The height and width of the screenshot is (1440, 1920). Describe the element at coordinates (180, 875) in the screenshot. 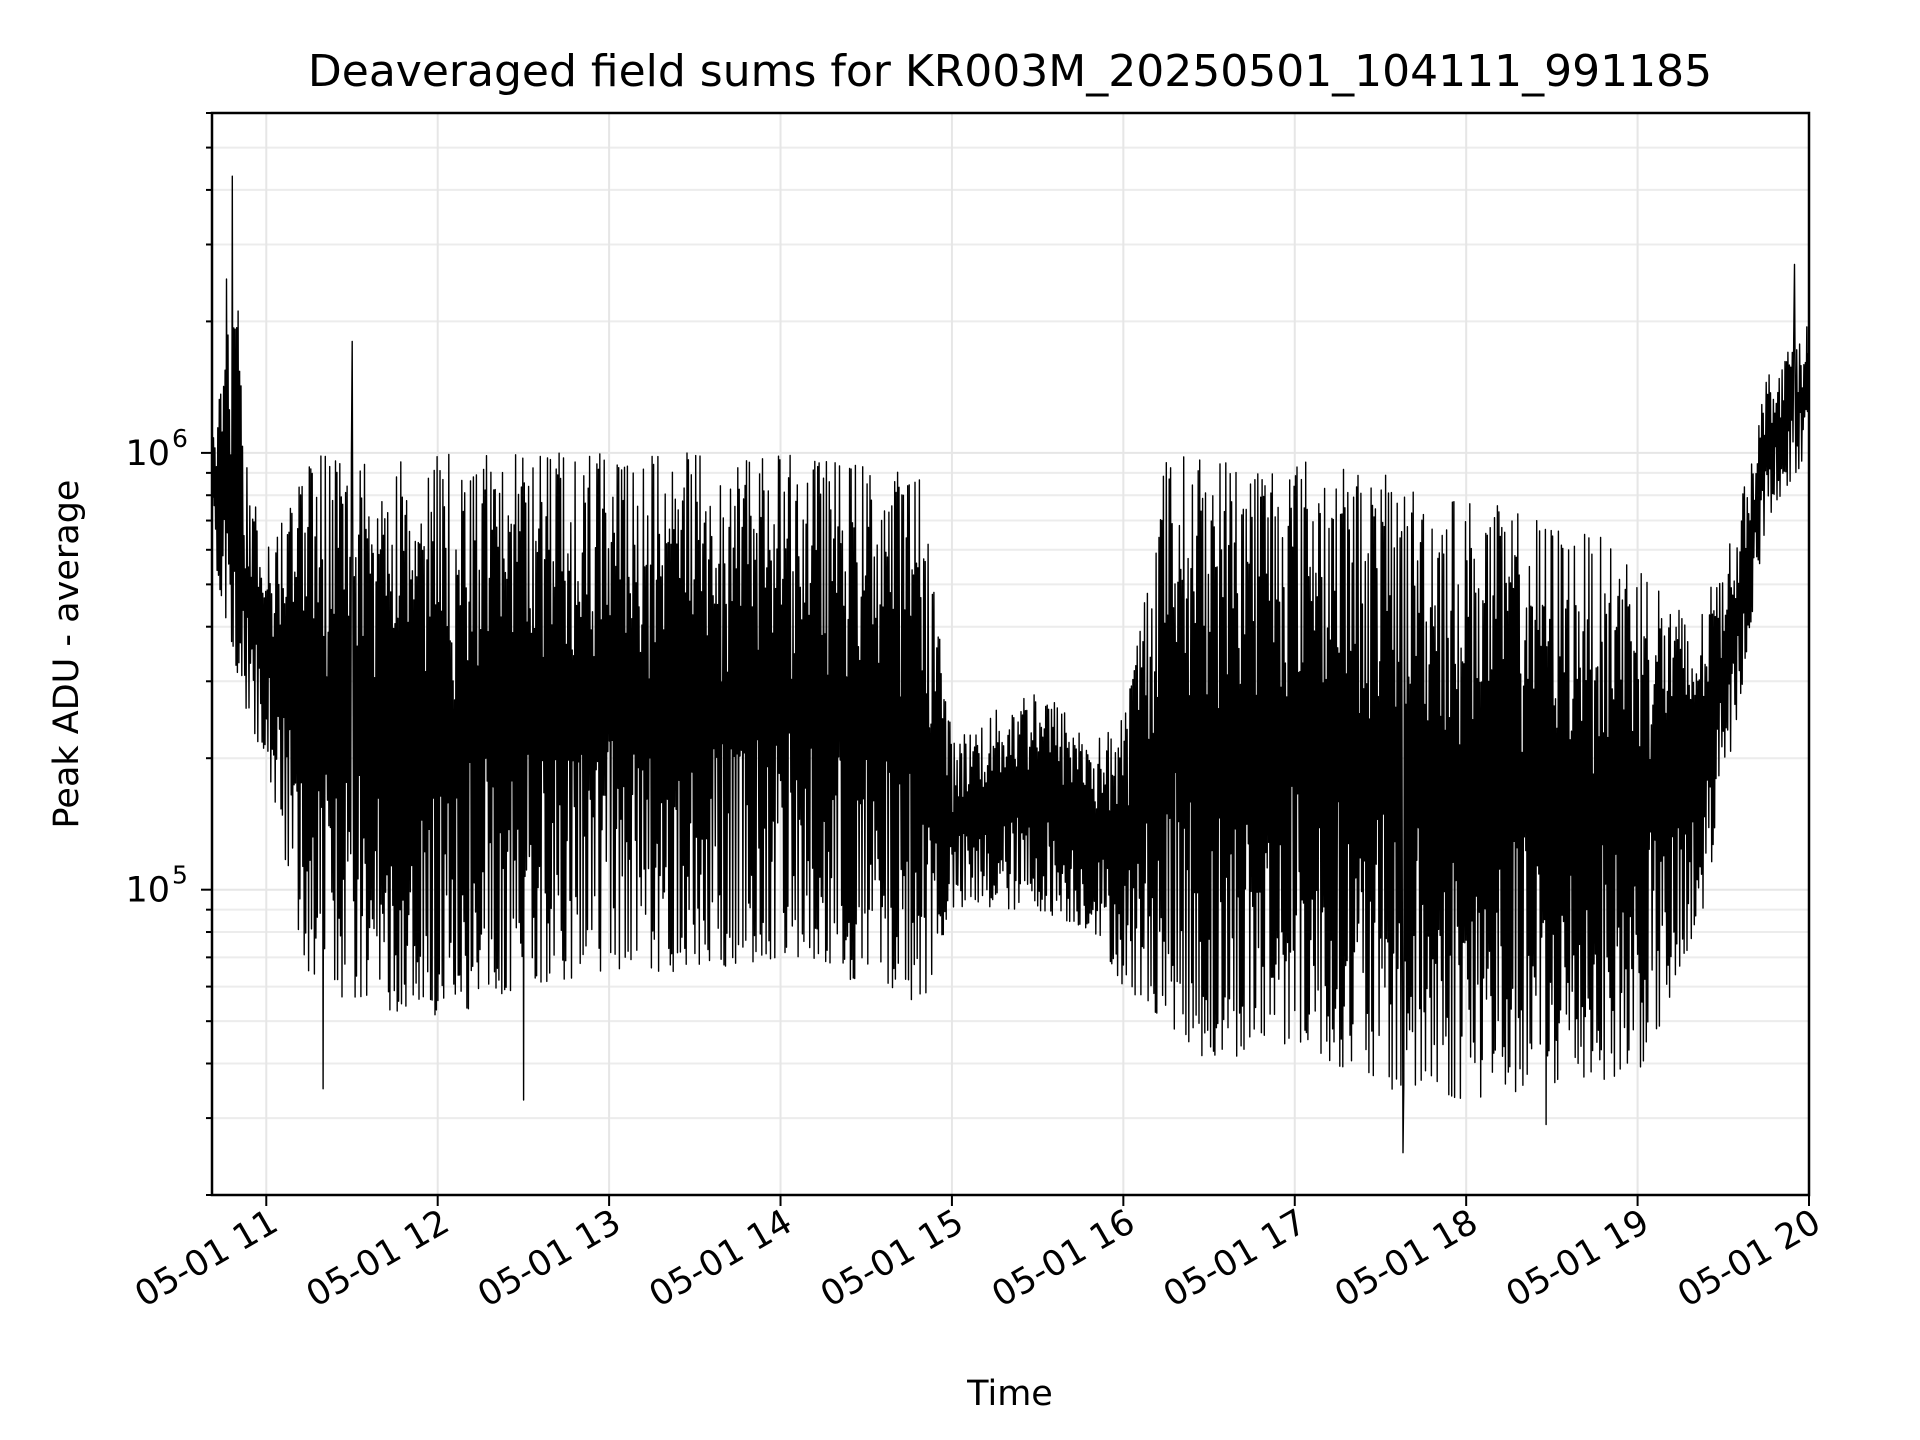

I see `y-tick-exponent: 5` at that location.